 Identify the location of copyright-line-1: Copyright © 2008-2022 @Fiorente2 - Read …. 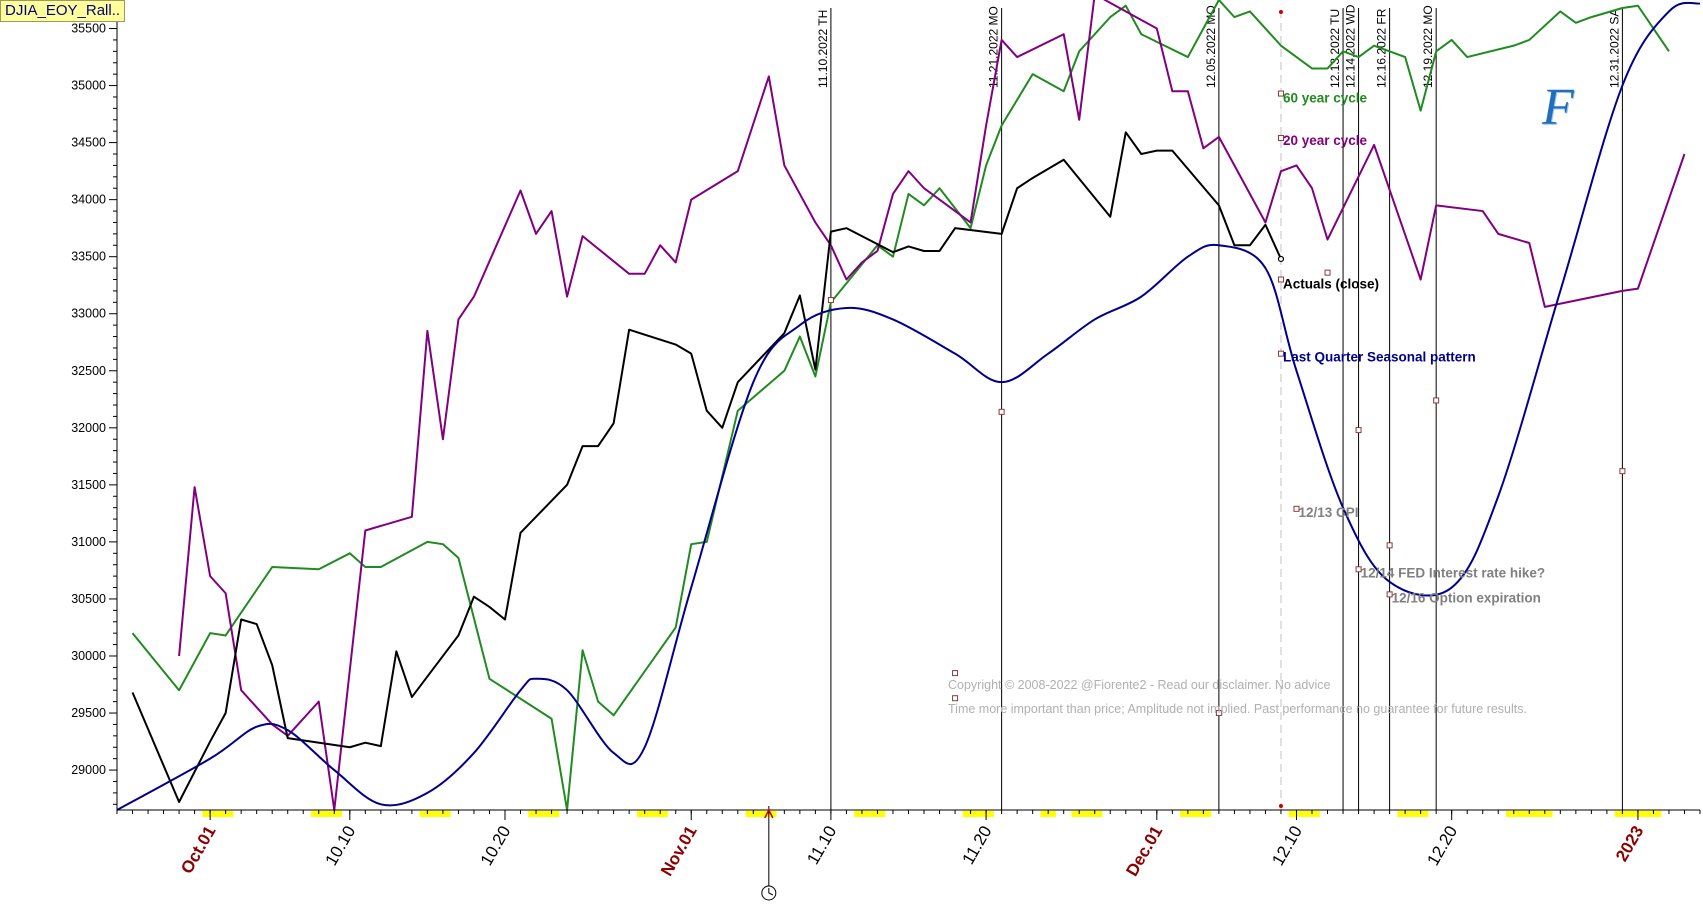
(1139, 685).